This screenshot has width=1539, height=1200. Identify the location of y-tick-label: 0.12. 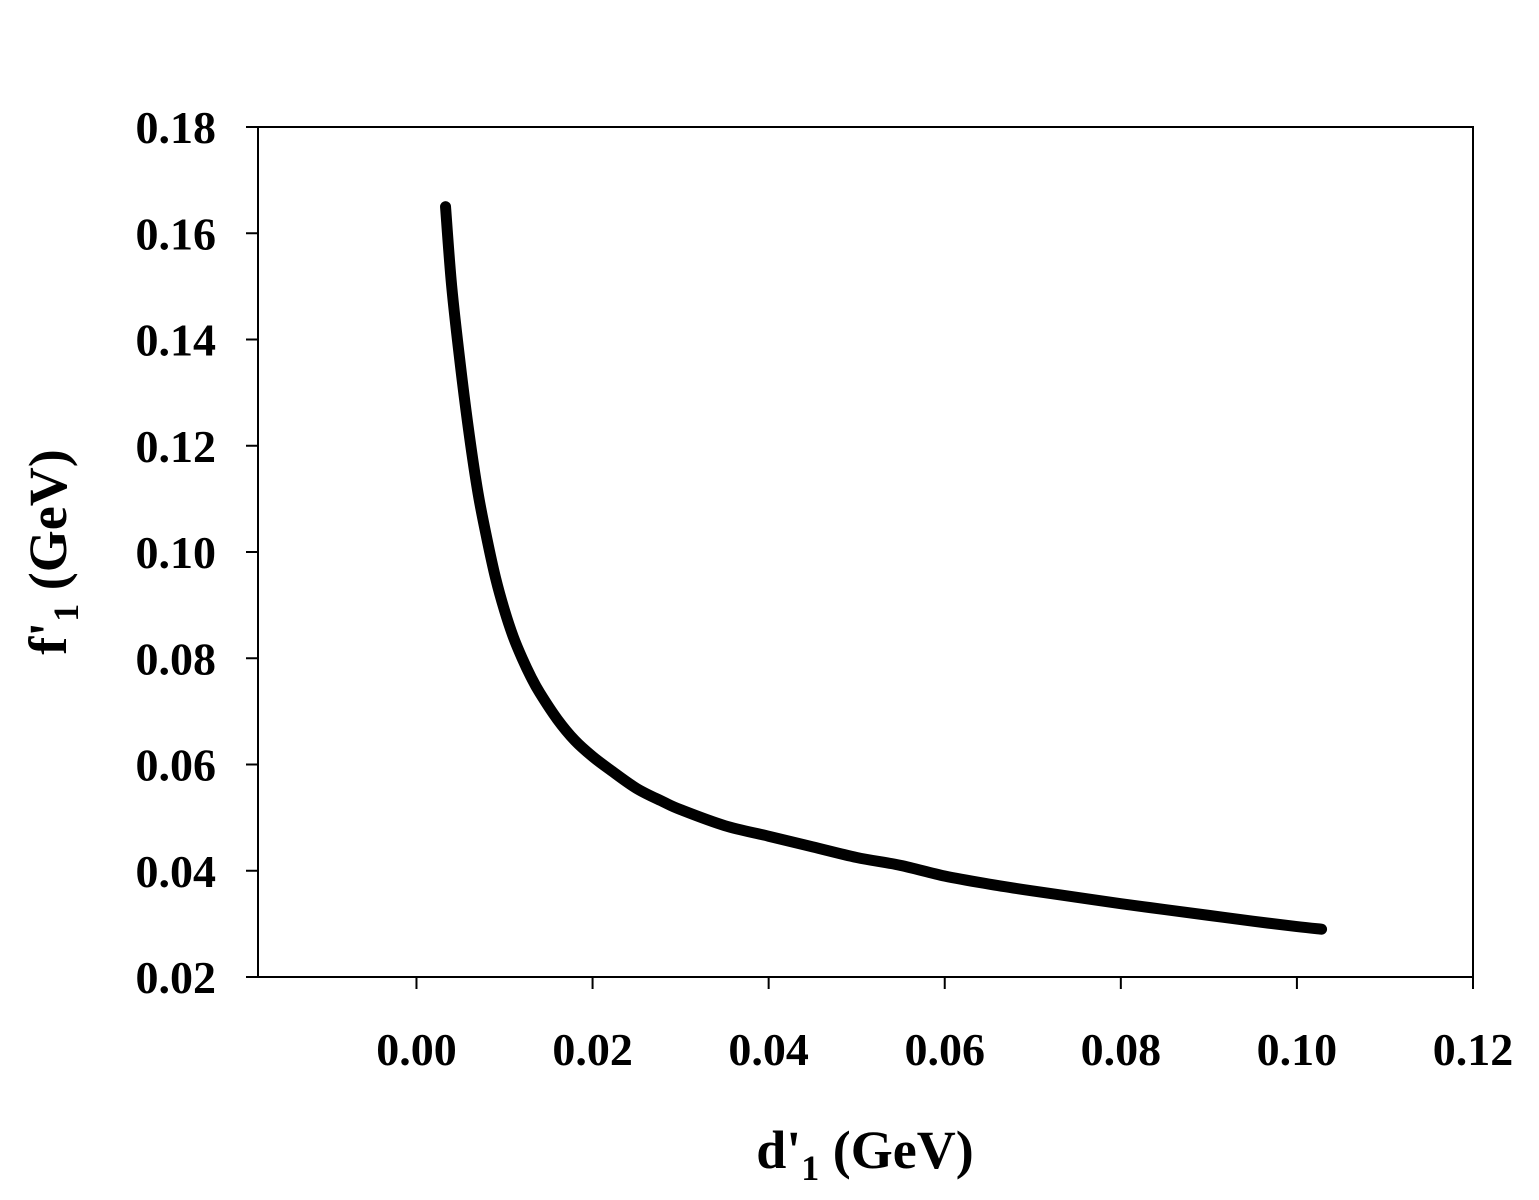
(176, 446).